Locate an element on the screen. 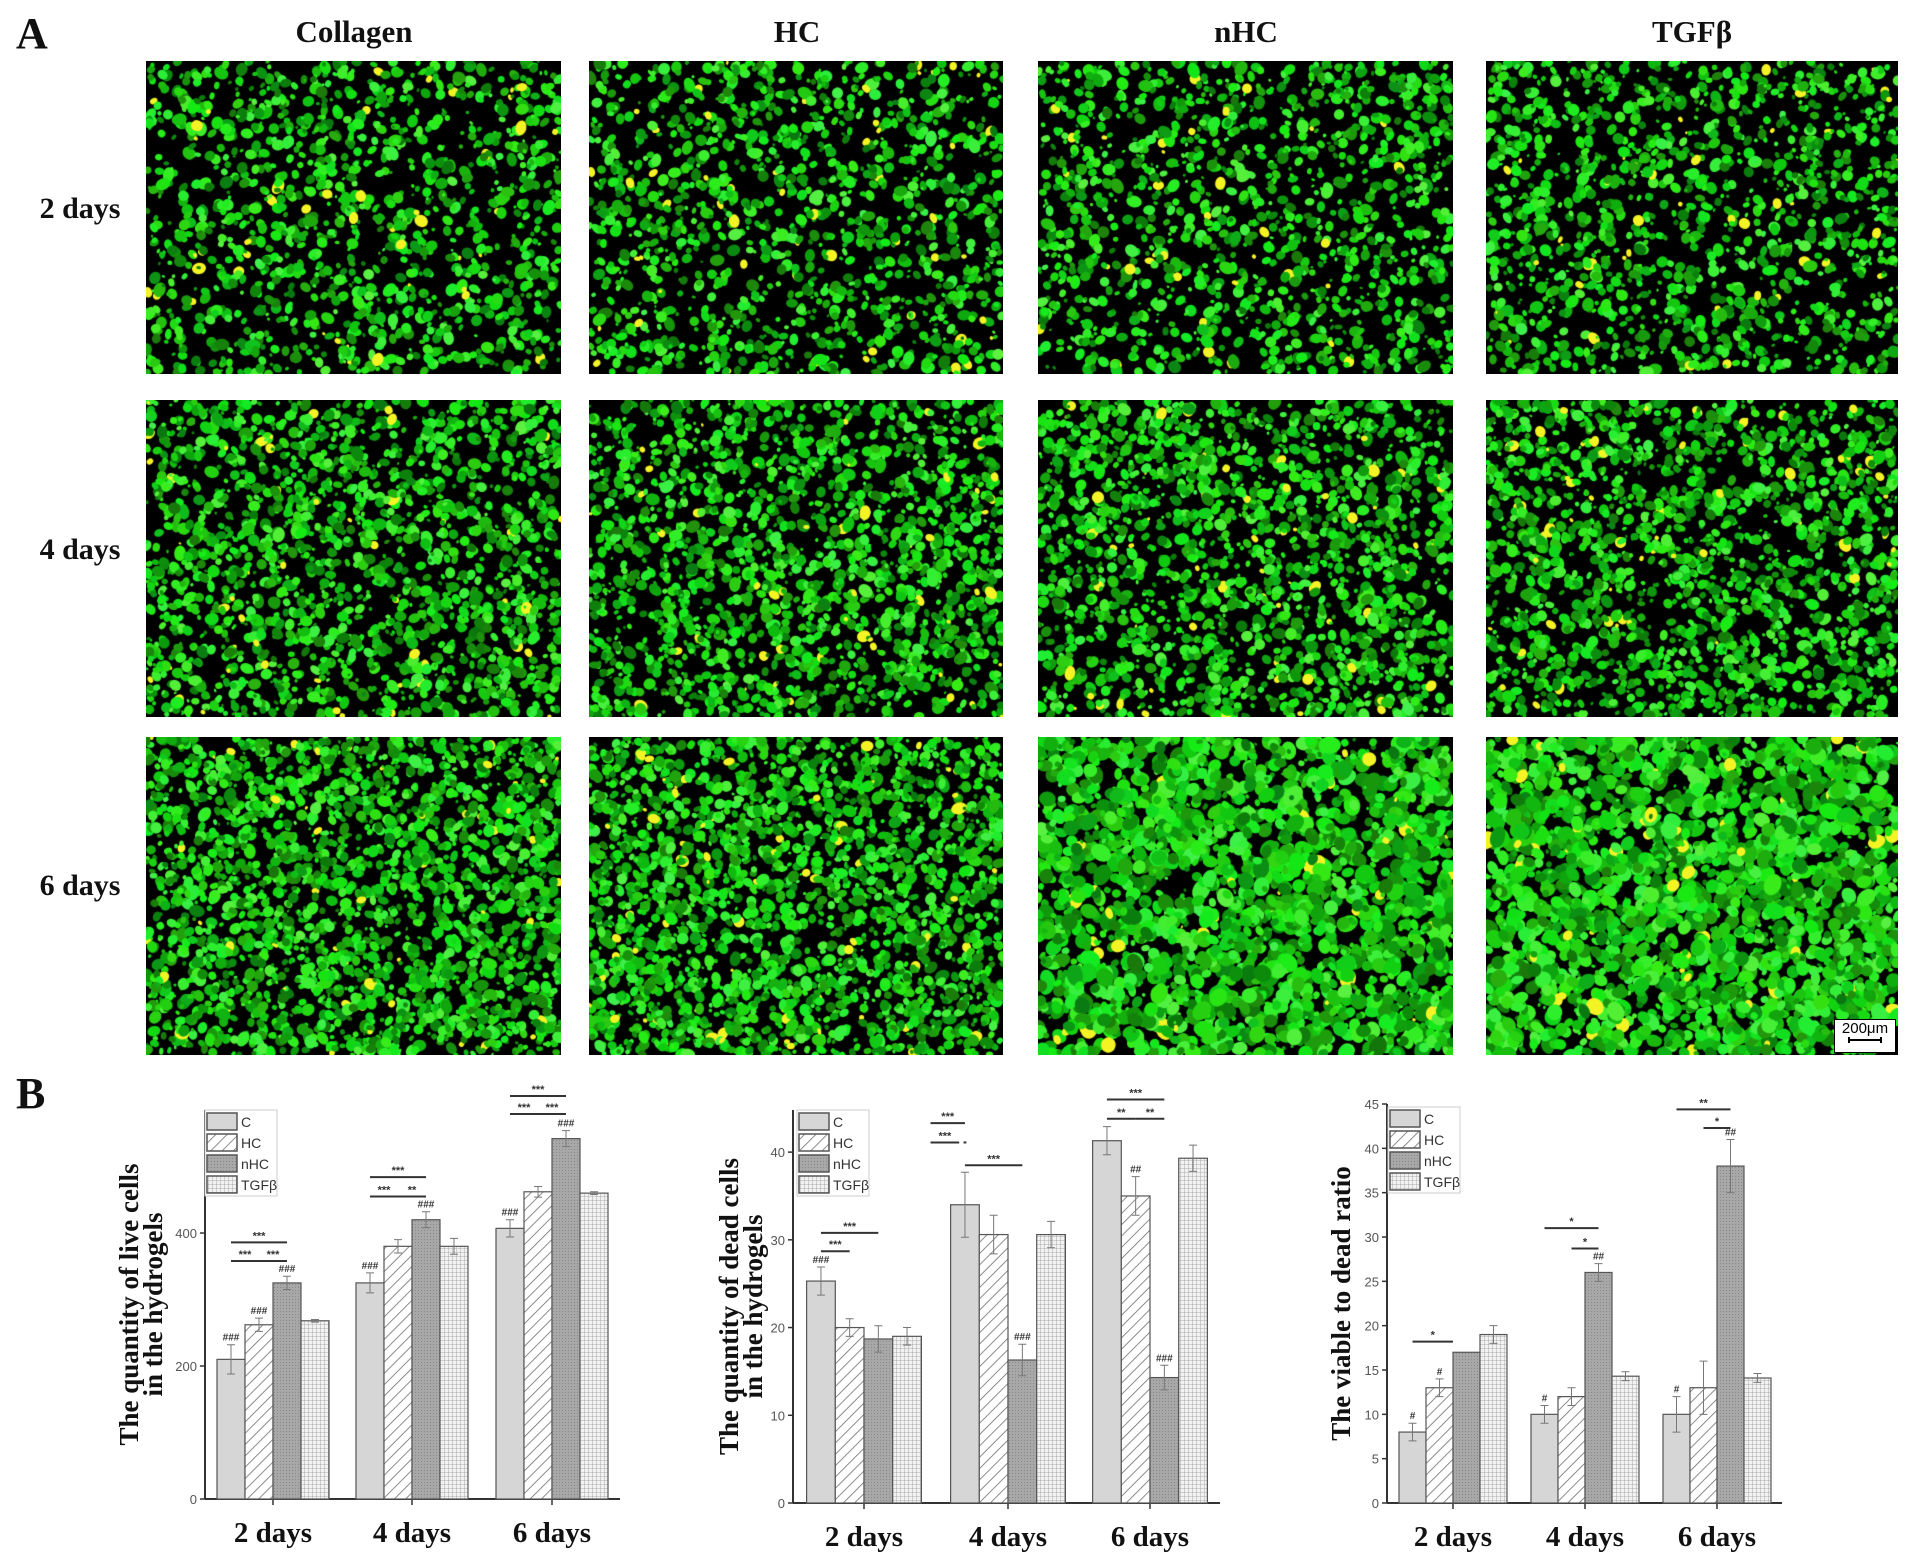 This screenshot has height=1561, width=1913. y-tick-label: 45 is located at coordinates (1372, 1104).